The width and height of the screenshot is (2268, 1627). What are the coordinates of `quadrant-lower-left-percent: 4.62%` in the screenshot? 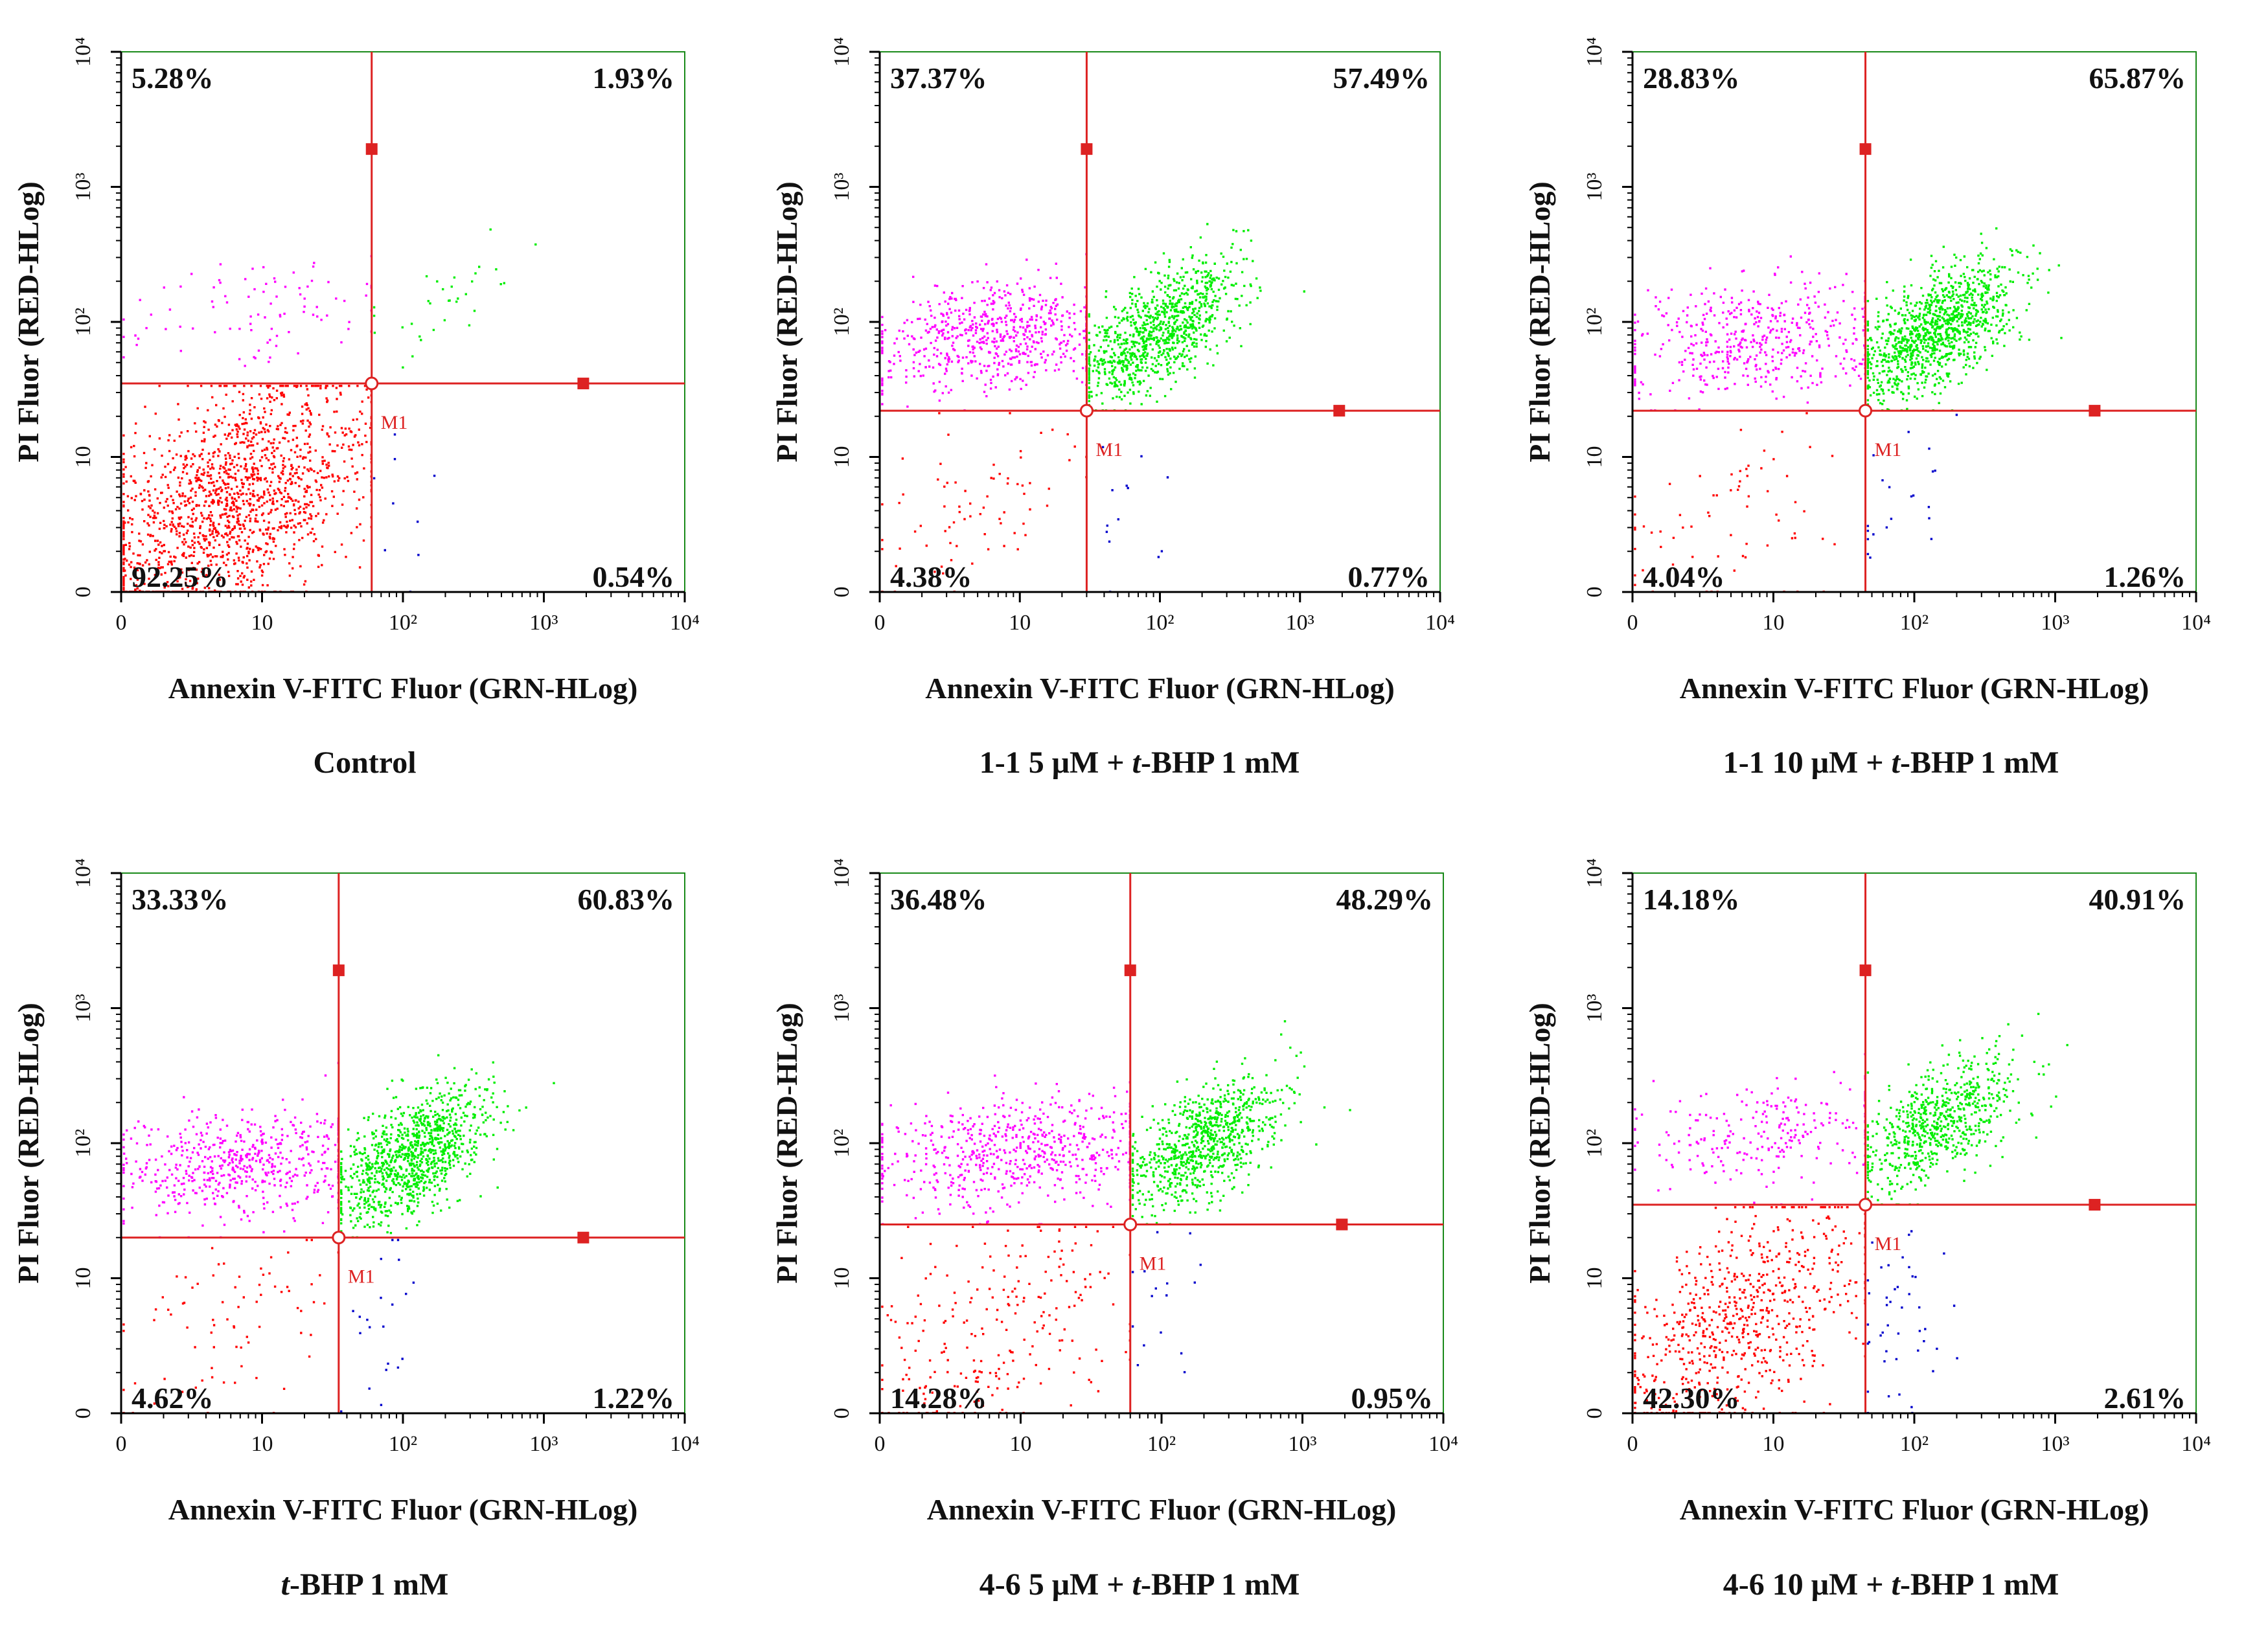 It's located at (173, 1398).